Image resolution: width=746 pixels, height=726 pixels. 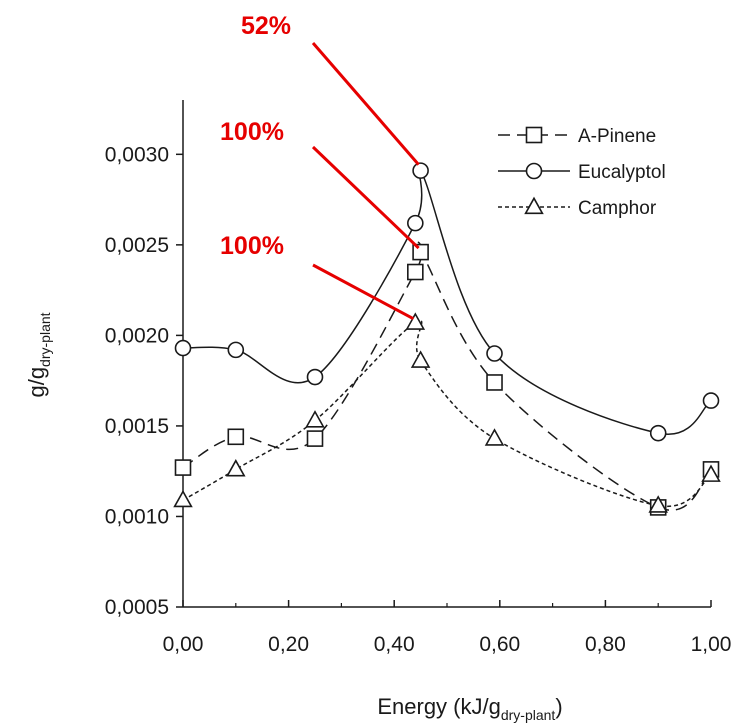 What do you see at coordinates (558, 706) in the screenshot?
I see `x-axis-title-tail: )` at bounding box center [558, 706].